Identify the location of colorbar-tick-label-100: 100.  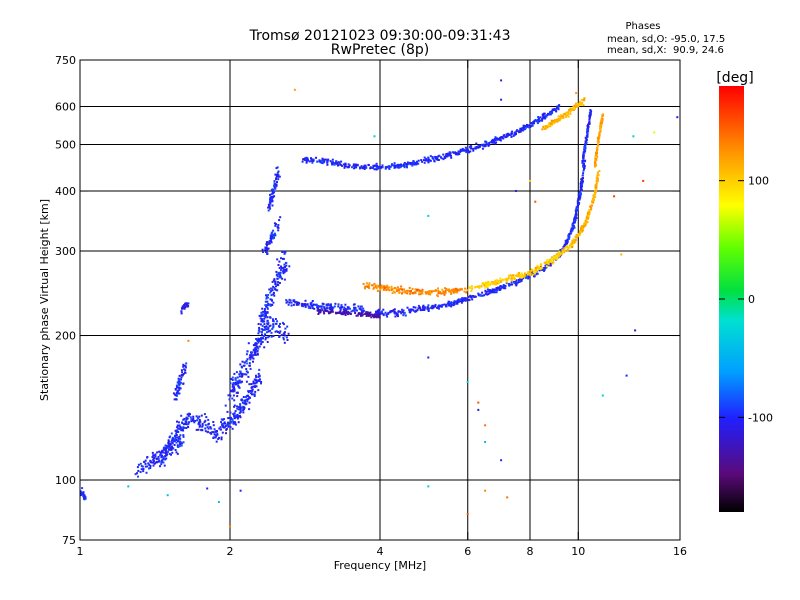
(758, 181).